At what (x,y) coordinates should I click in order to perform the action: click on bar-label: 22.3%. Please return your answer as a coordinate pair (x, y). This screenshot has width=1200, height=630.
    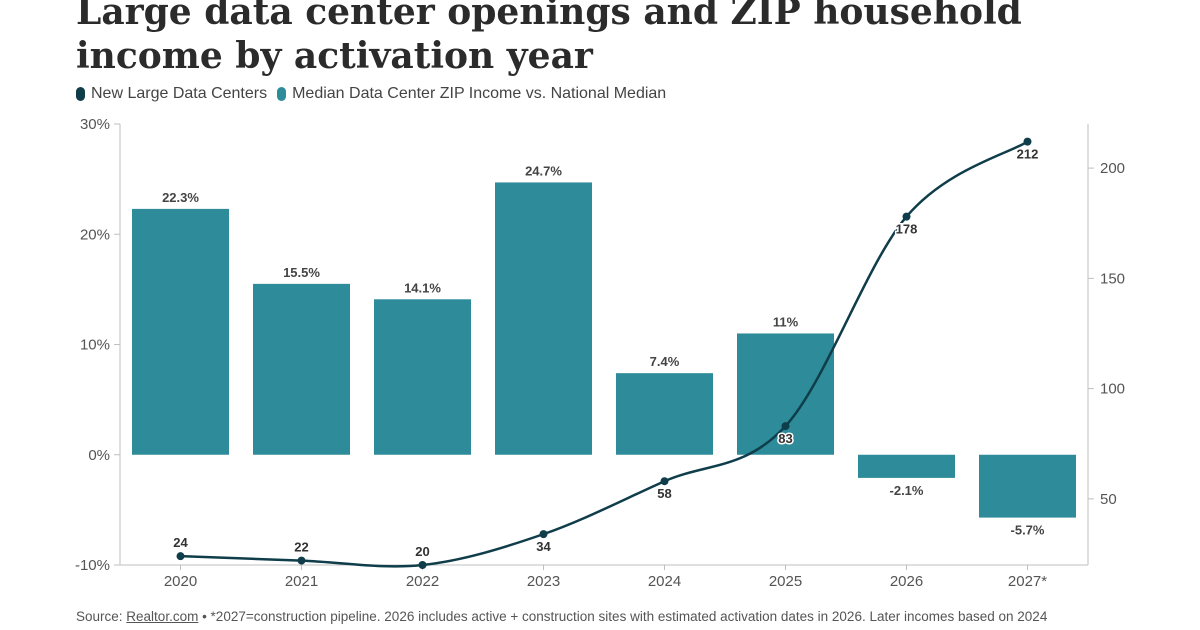
    Looking at the image, I should click on (180, 197).